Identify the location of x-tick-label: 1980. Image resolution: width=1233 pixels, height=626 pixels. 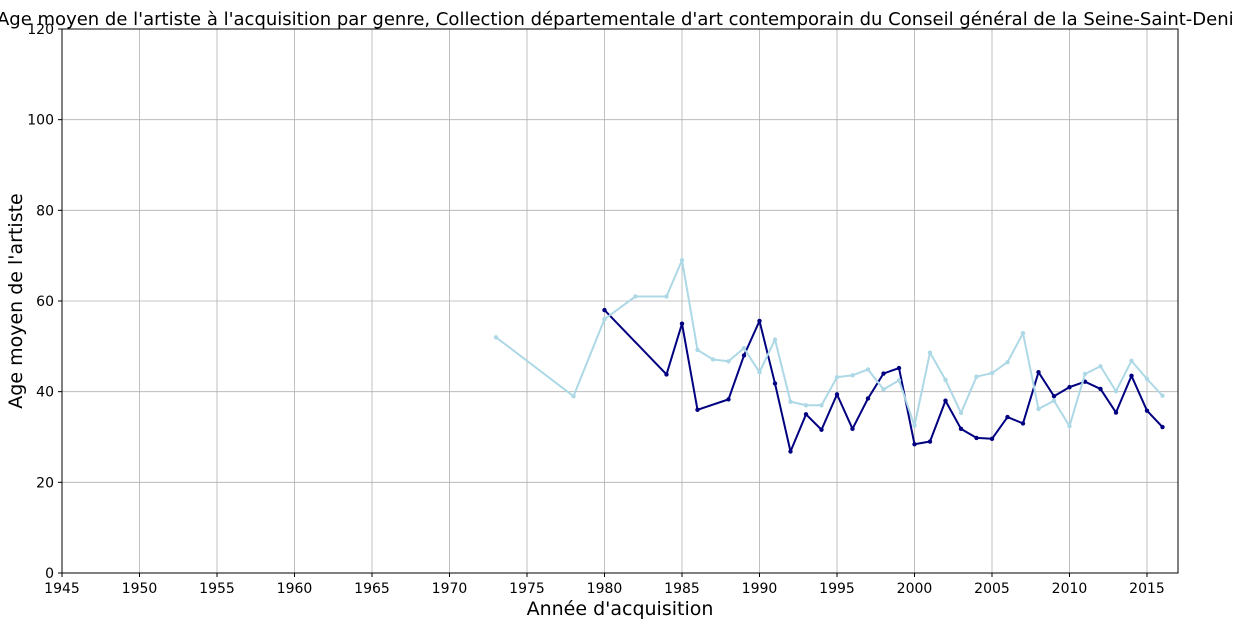
(605, 589).